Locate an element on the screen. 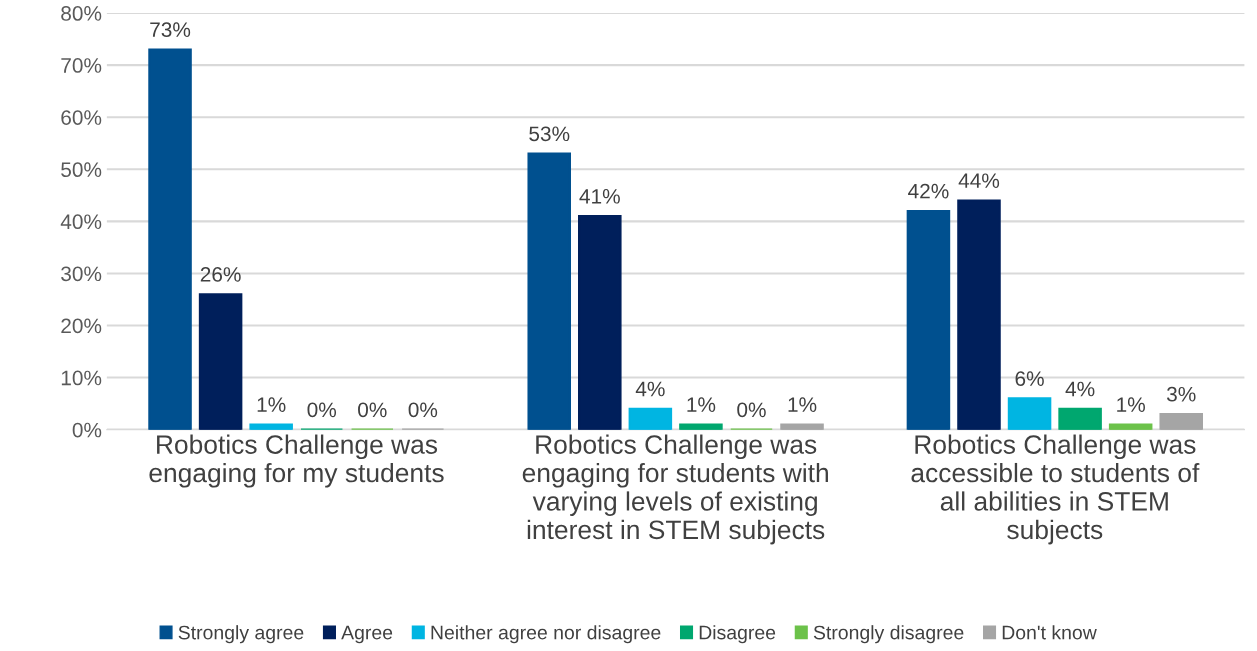 The width and height of the screenshot is (1257, 651). data-label: 73% is located at coordinates (170, 30).